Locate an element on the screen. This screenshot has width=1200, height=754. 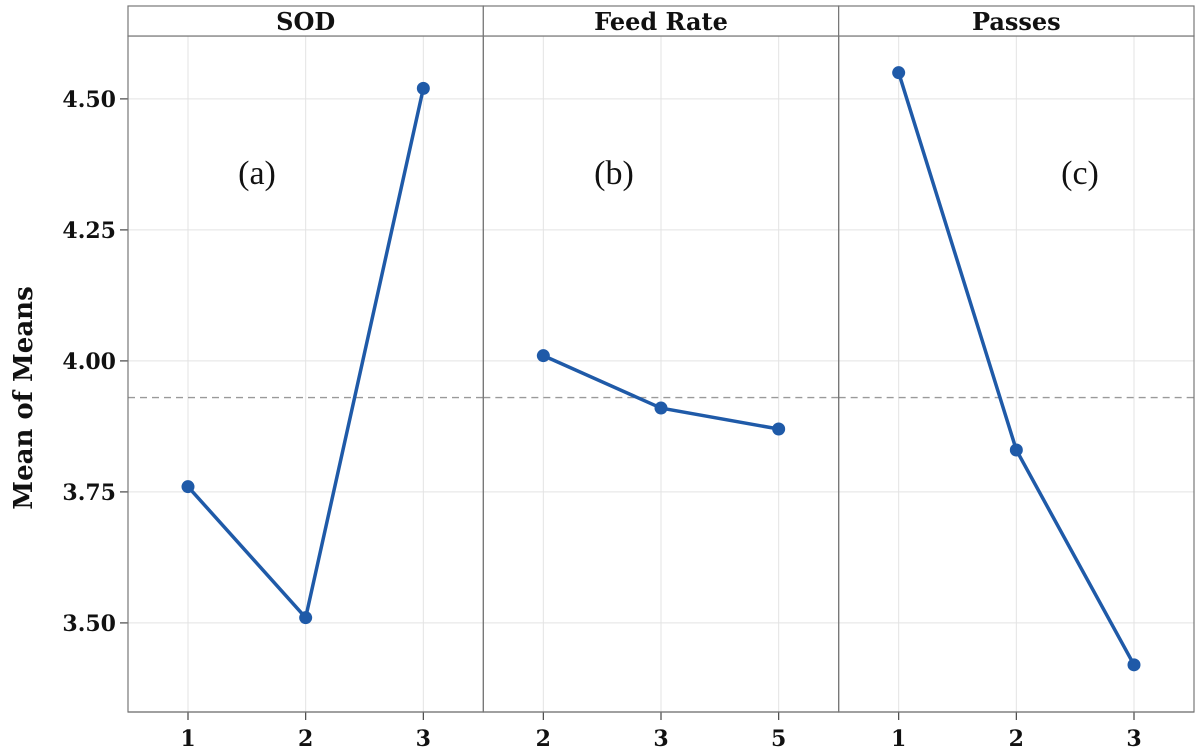
panel-annotation: (b) is located at coordinates (614, 173).